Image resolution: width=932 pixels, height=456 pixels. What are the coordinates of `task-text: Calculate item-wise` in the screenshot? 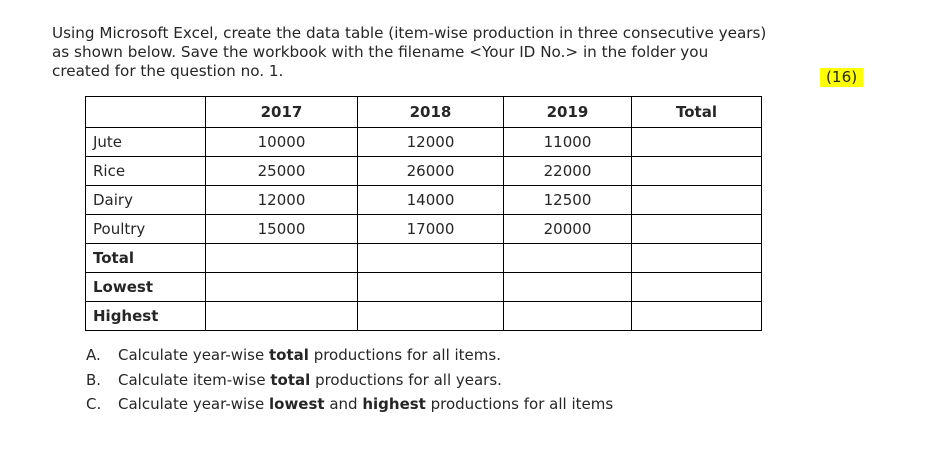 It's located at (194, 379).